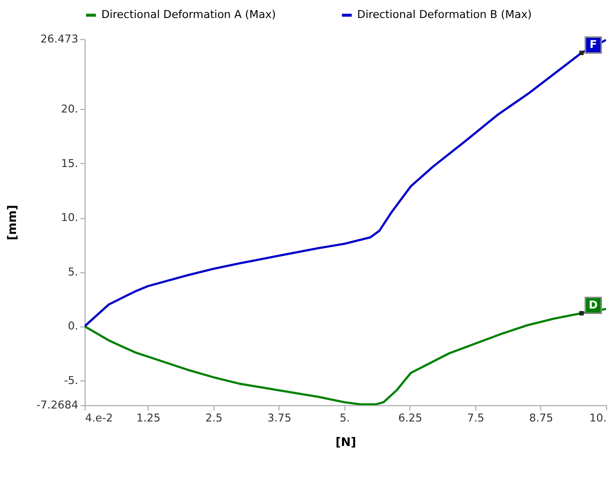 This screenshot has height=480, width=612. What do you see at coordinates (593, 305) in the screenshot?
I see `annotation: D` at bounding box center [593, 305].